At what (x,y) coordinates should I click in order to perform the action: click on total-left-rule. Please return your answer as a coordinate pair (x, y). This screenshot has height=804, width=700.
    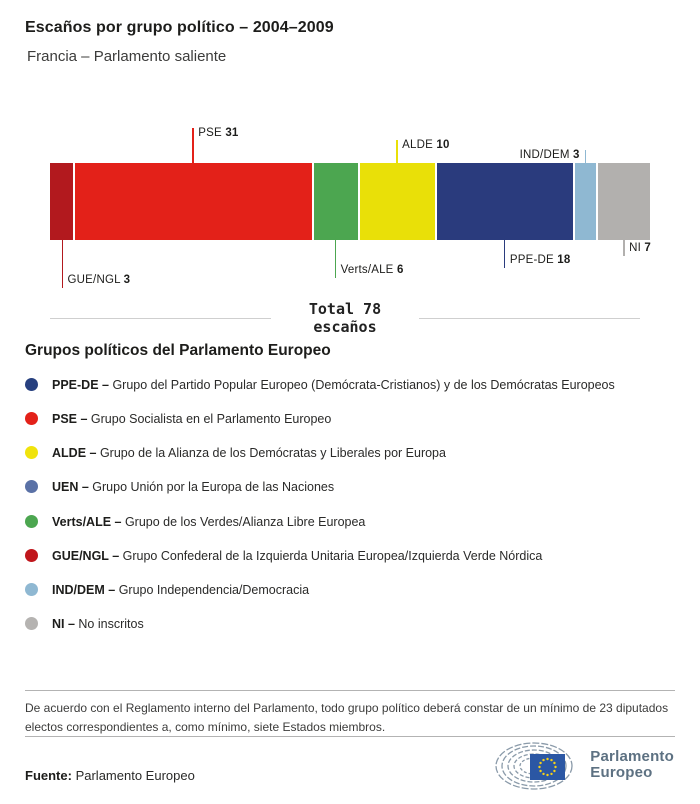
    Looking at the image, I should click on (160, 318).